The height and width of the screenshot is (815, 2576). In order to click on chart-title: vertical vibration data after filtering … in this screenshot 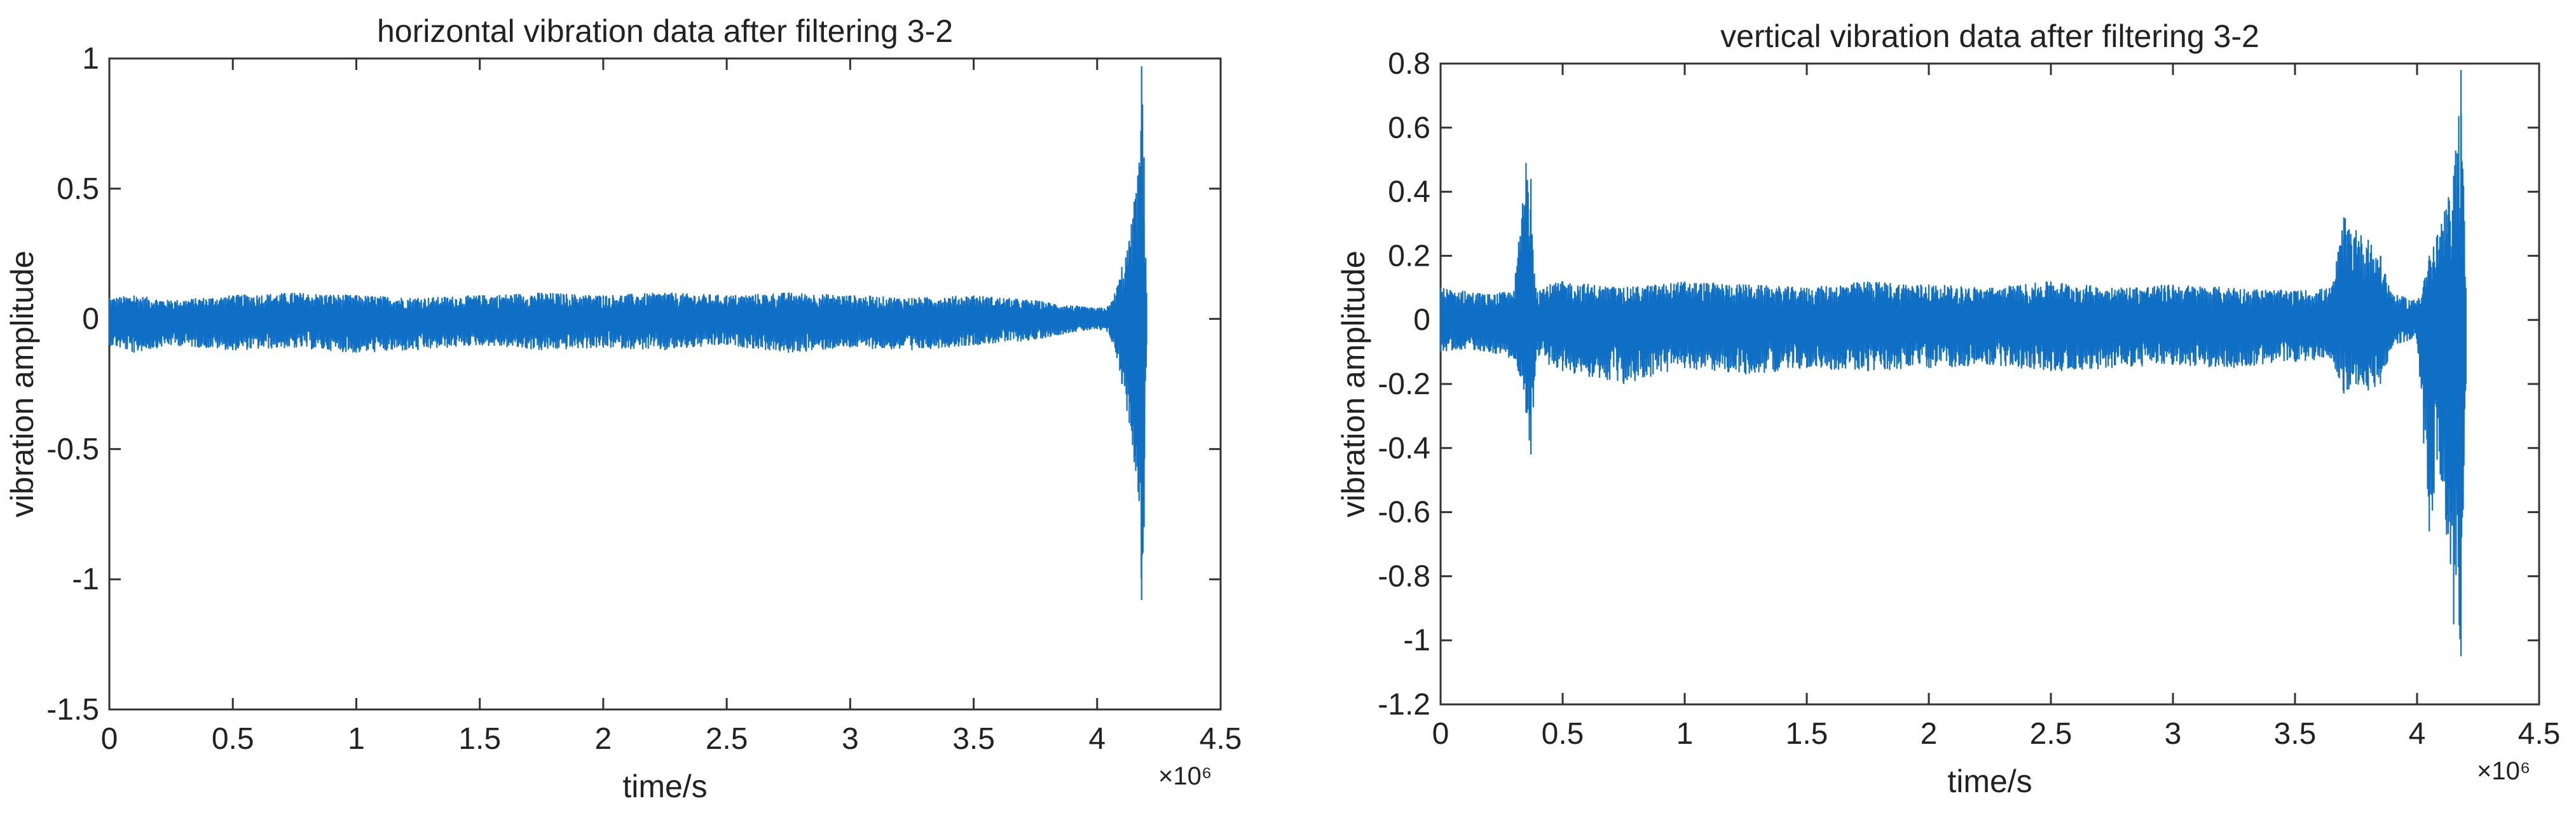, I will do `click(1989, 36)`.